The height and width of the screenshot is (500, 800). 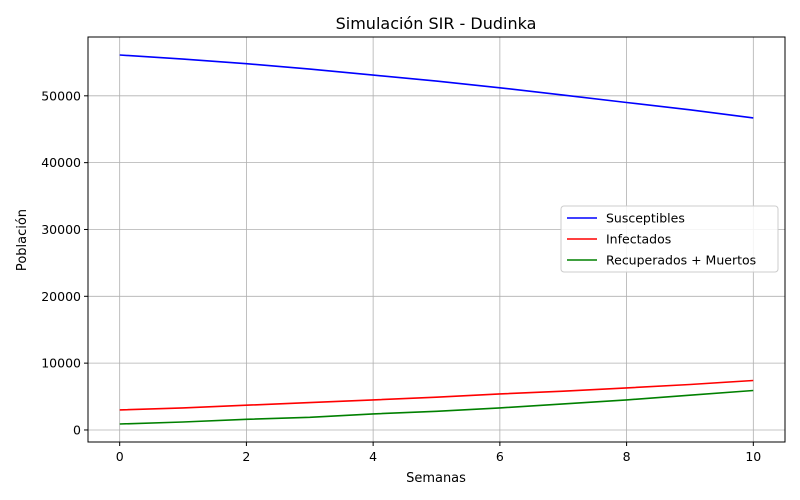 I want to click on y-tick-label: 50000, so click(x=61, y=95).